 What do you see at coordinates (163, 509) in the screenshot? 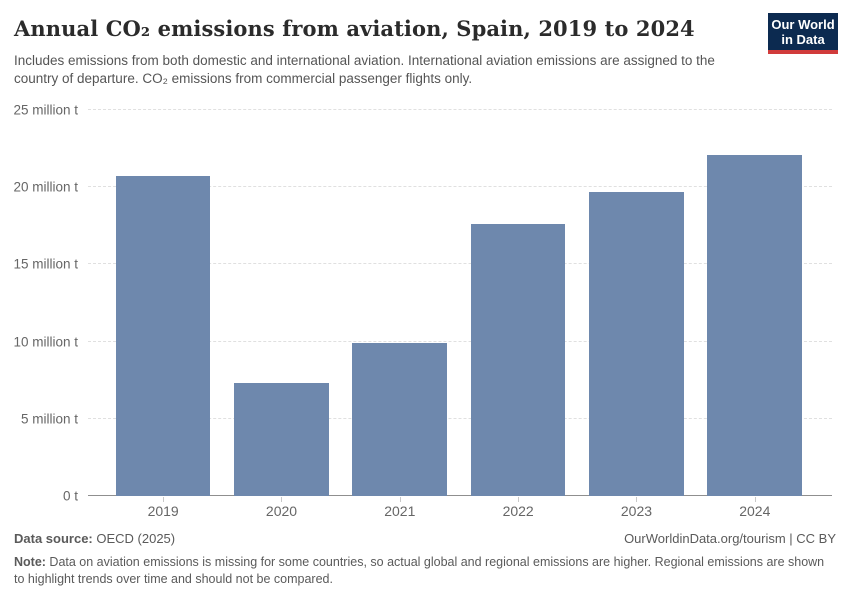
I see `x-tick-2019: 2019` at bounding box center [163, 509].